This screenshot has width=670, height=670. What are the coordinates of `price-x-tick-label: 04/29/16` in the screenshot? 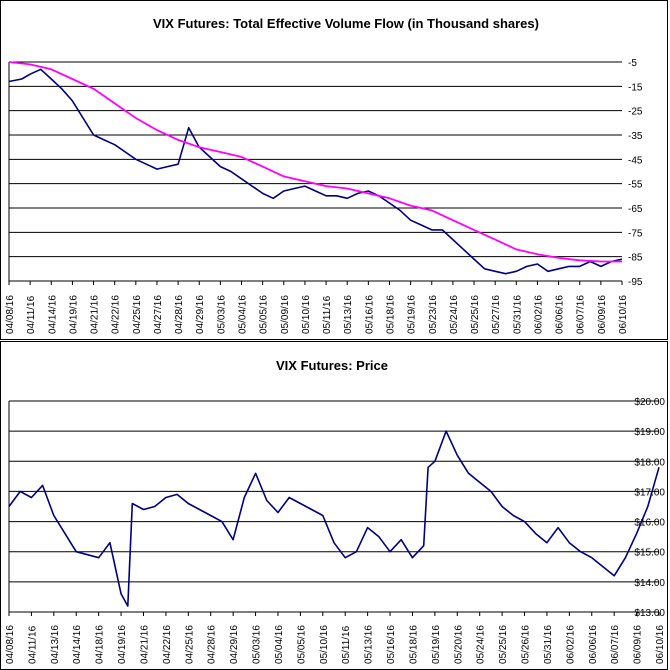 It's located at (234, 644).